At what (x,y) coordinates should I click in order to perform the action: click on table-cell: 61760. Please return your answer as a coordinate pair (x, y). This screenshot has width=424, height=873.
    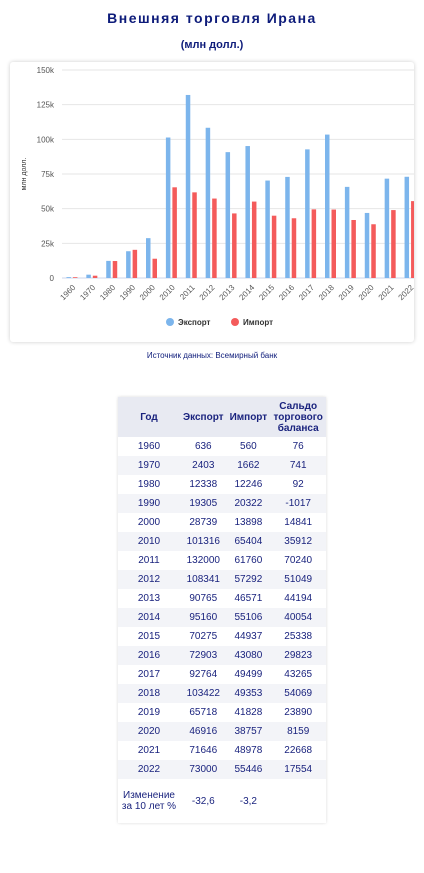
    Looking at the image, I should click on (248, 560).